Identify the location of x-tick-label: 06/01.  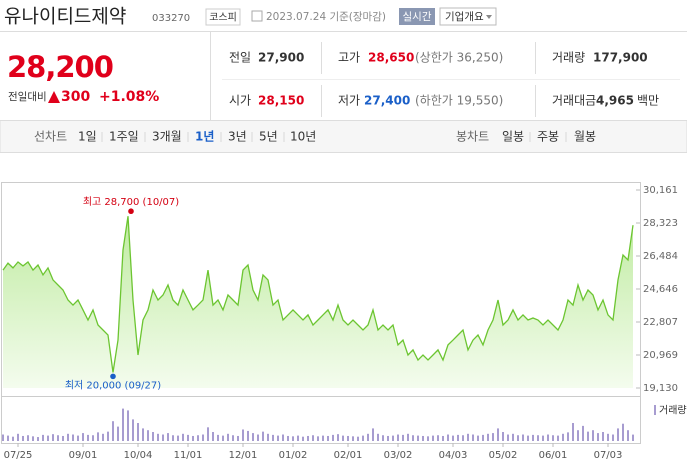
(553, 455).